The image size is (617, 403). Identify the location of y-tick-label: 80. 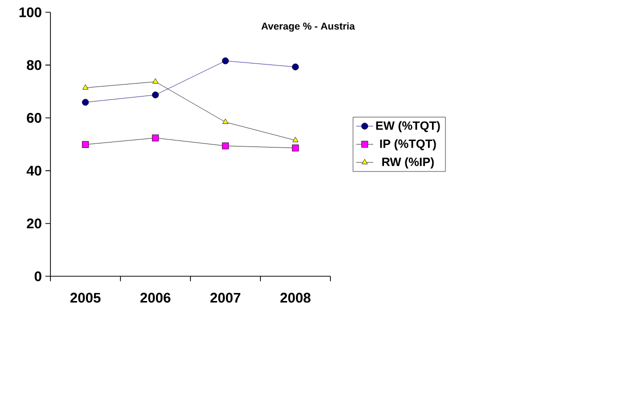
(34, 65).